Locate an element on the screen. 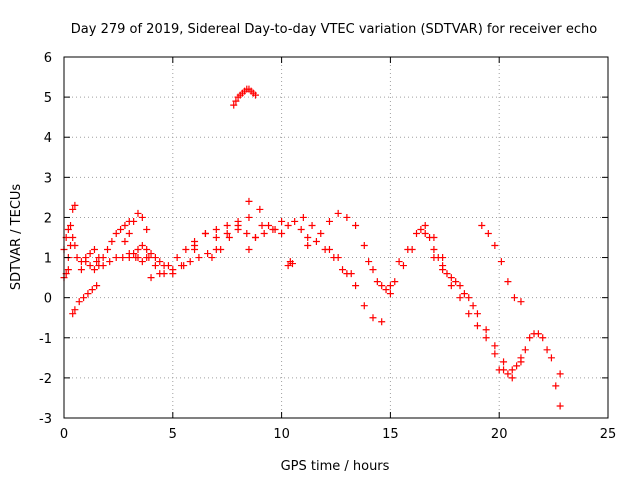 Image resolution: width=640 pixels, height=480 pixels. y-tick-label: 0 is located at coordinates (48, 299).